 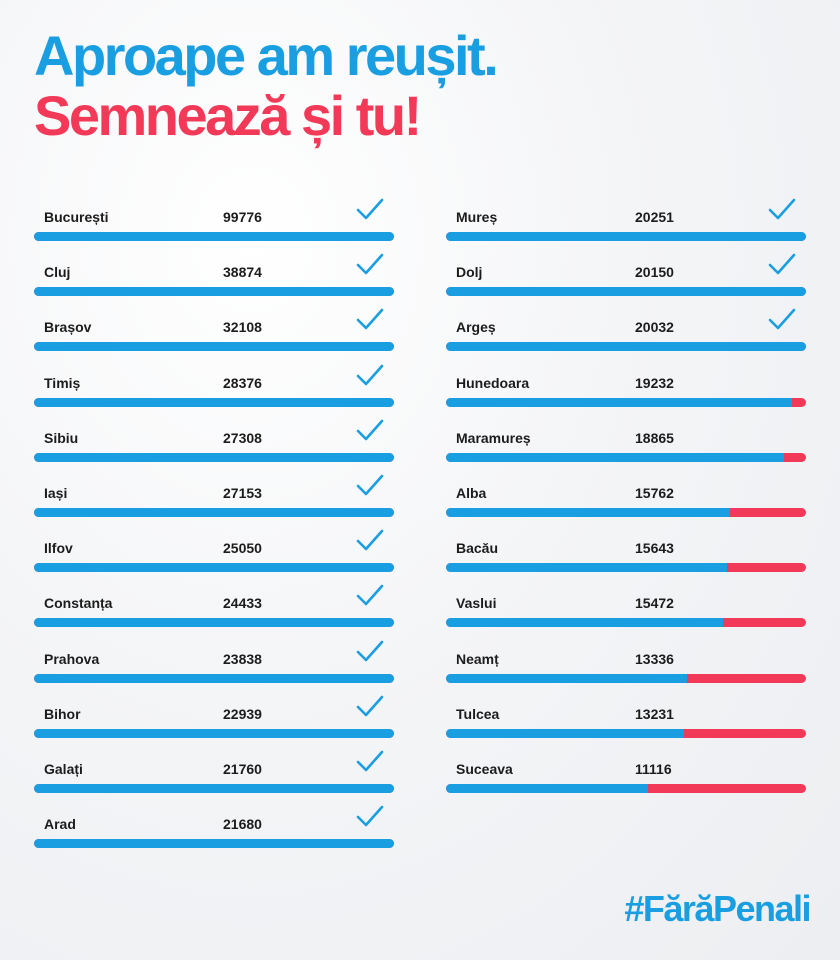 What do you see at coordinates (654, 217) in the screenshot?
I see `signature-count: 20251` at bounding box center [654, 217].